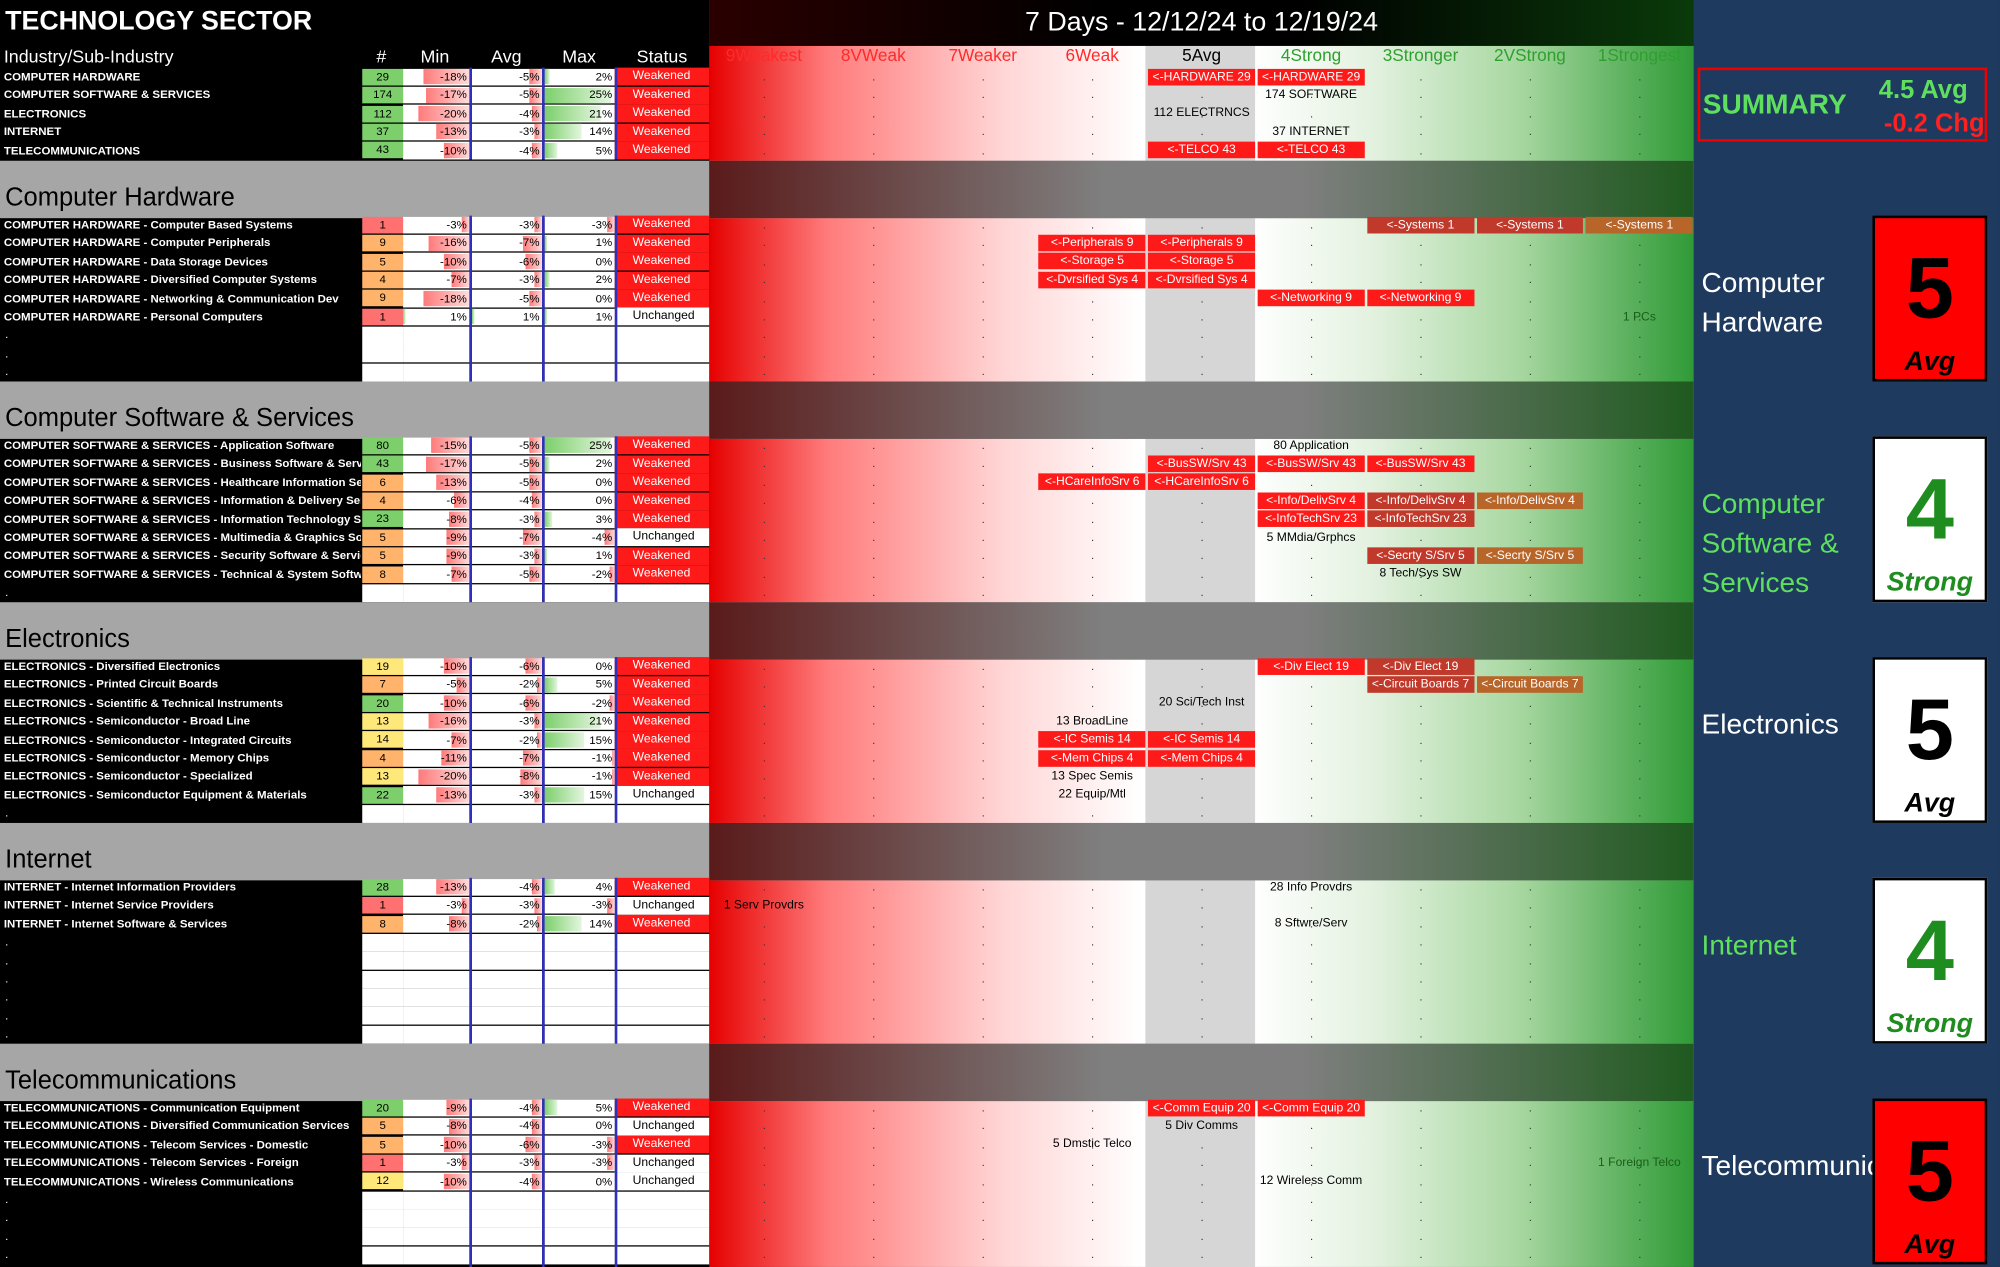 The image size is (2000, 1267). Describe the element at coordinates (383, 316) in the screenshot. I see `row-count: 1` at that location.